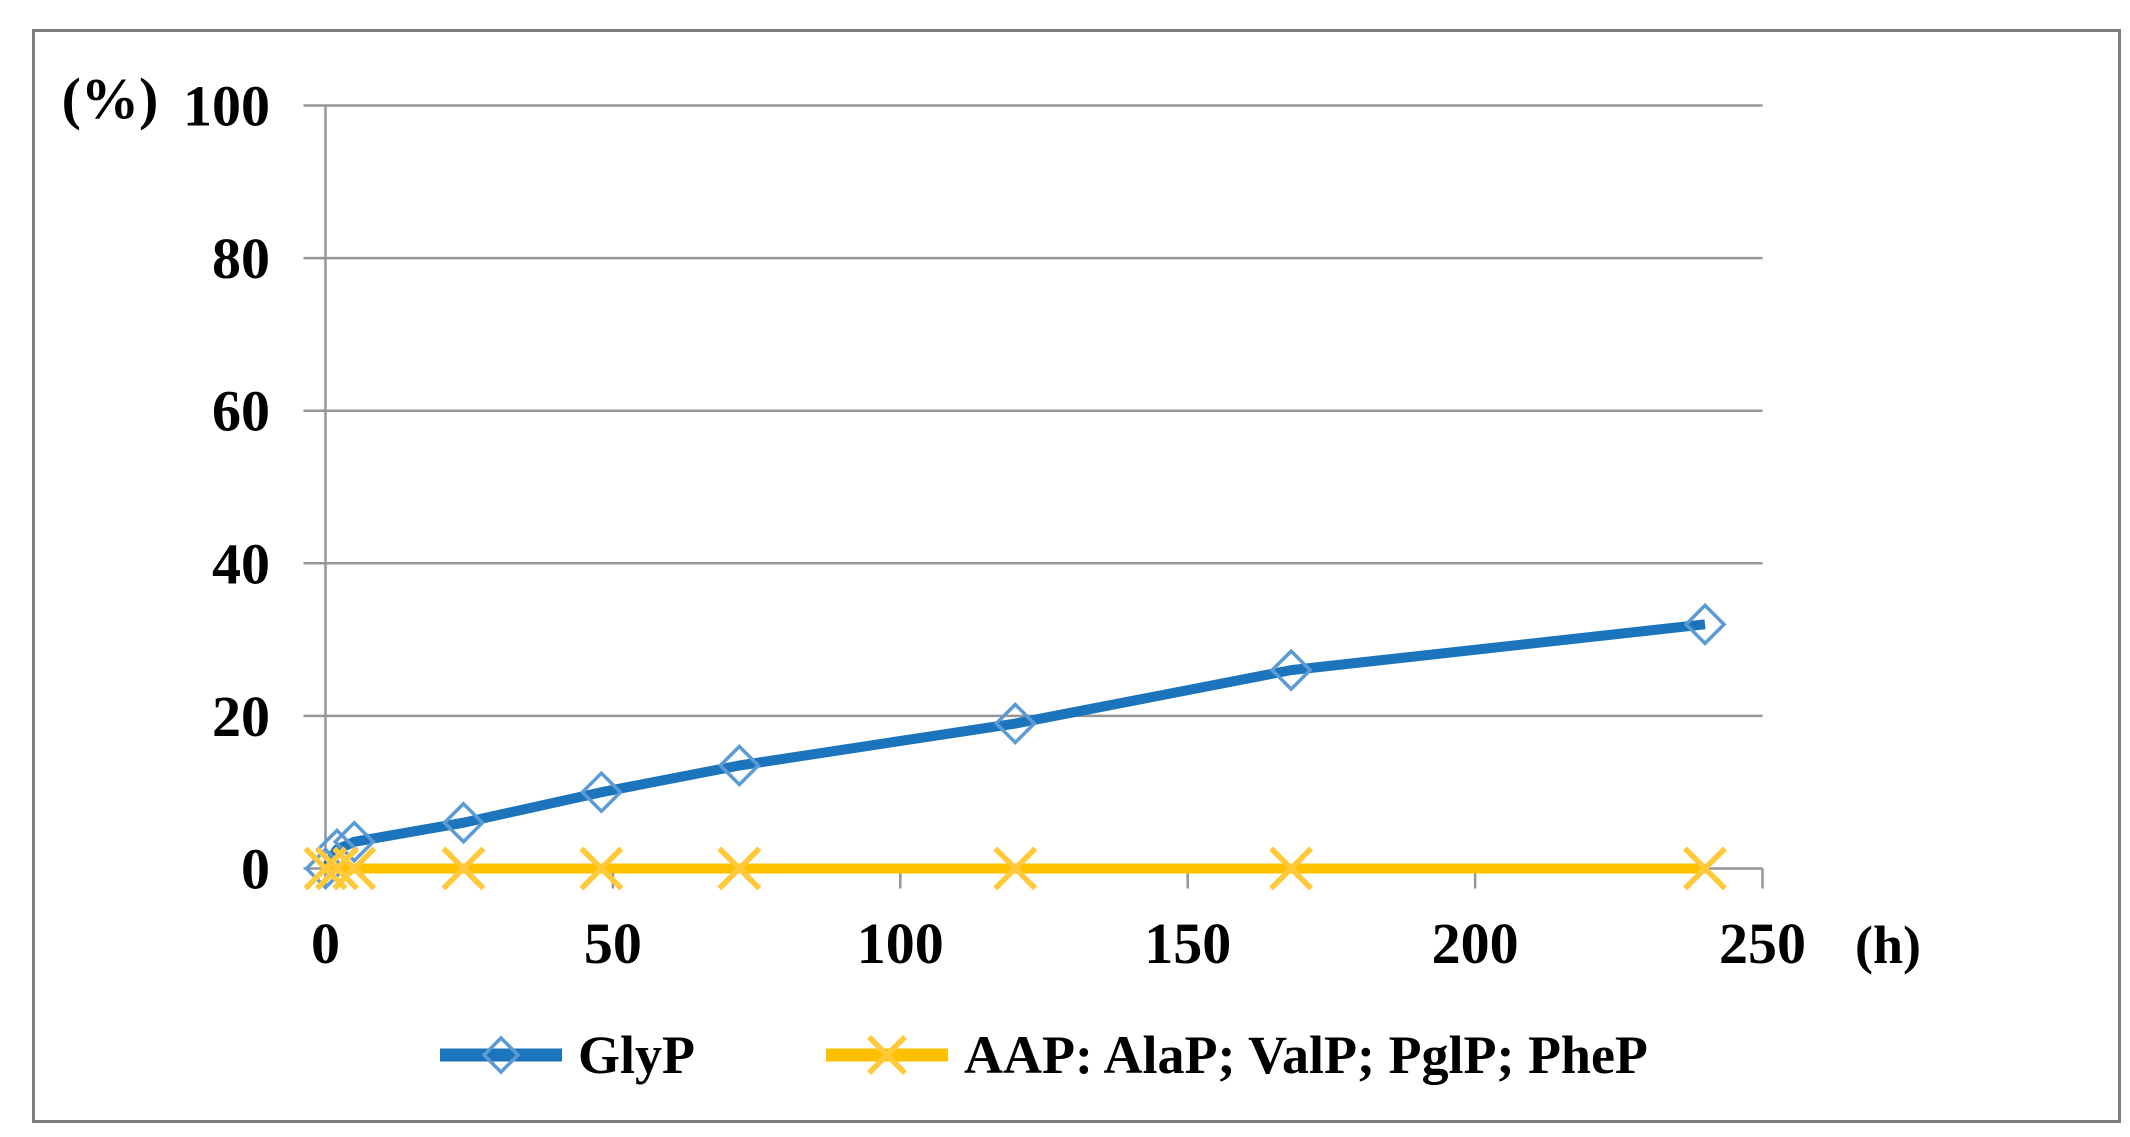  I want to click on y-tick-labels: 0 20 40 60 80 100, so click(226, 488).